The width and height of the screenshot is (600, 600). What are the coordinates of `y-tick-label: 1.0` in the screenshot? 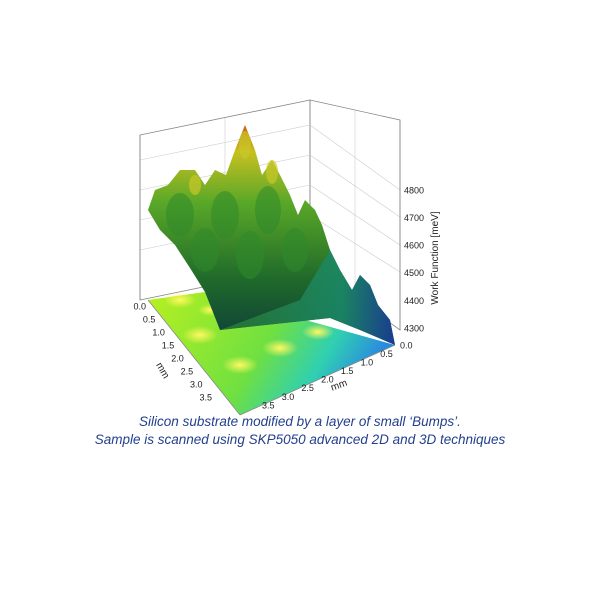 It's located at (158, 332).